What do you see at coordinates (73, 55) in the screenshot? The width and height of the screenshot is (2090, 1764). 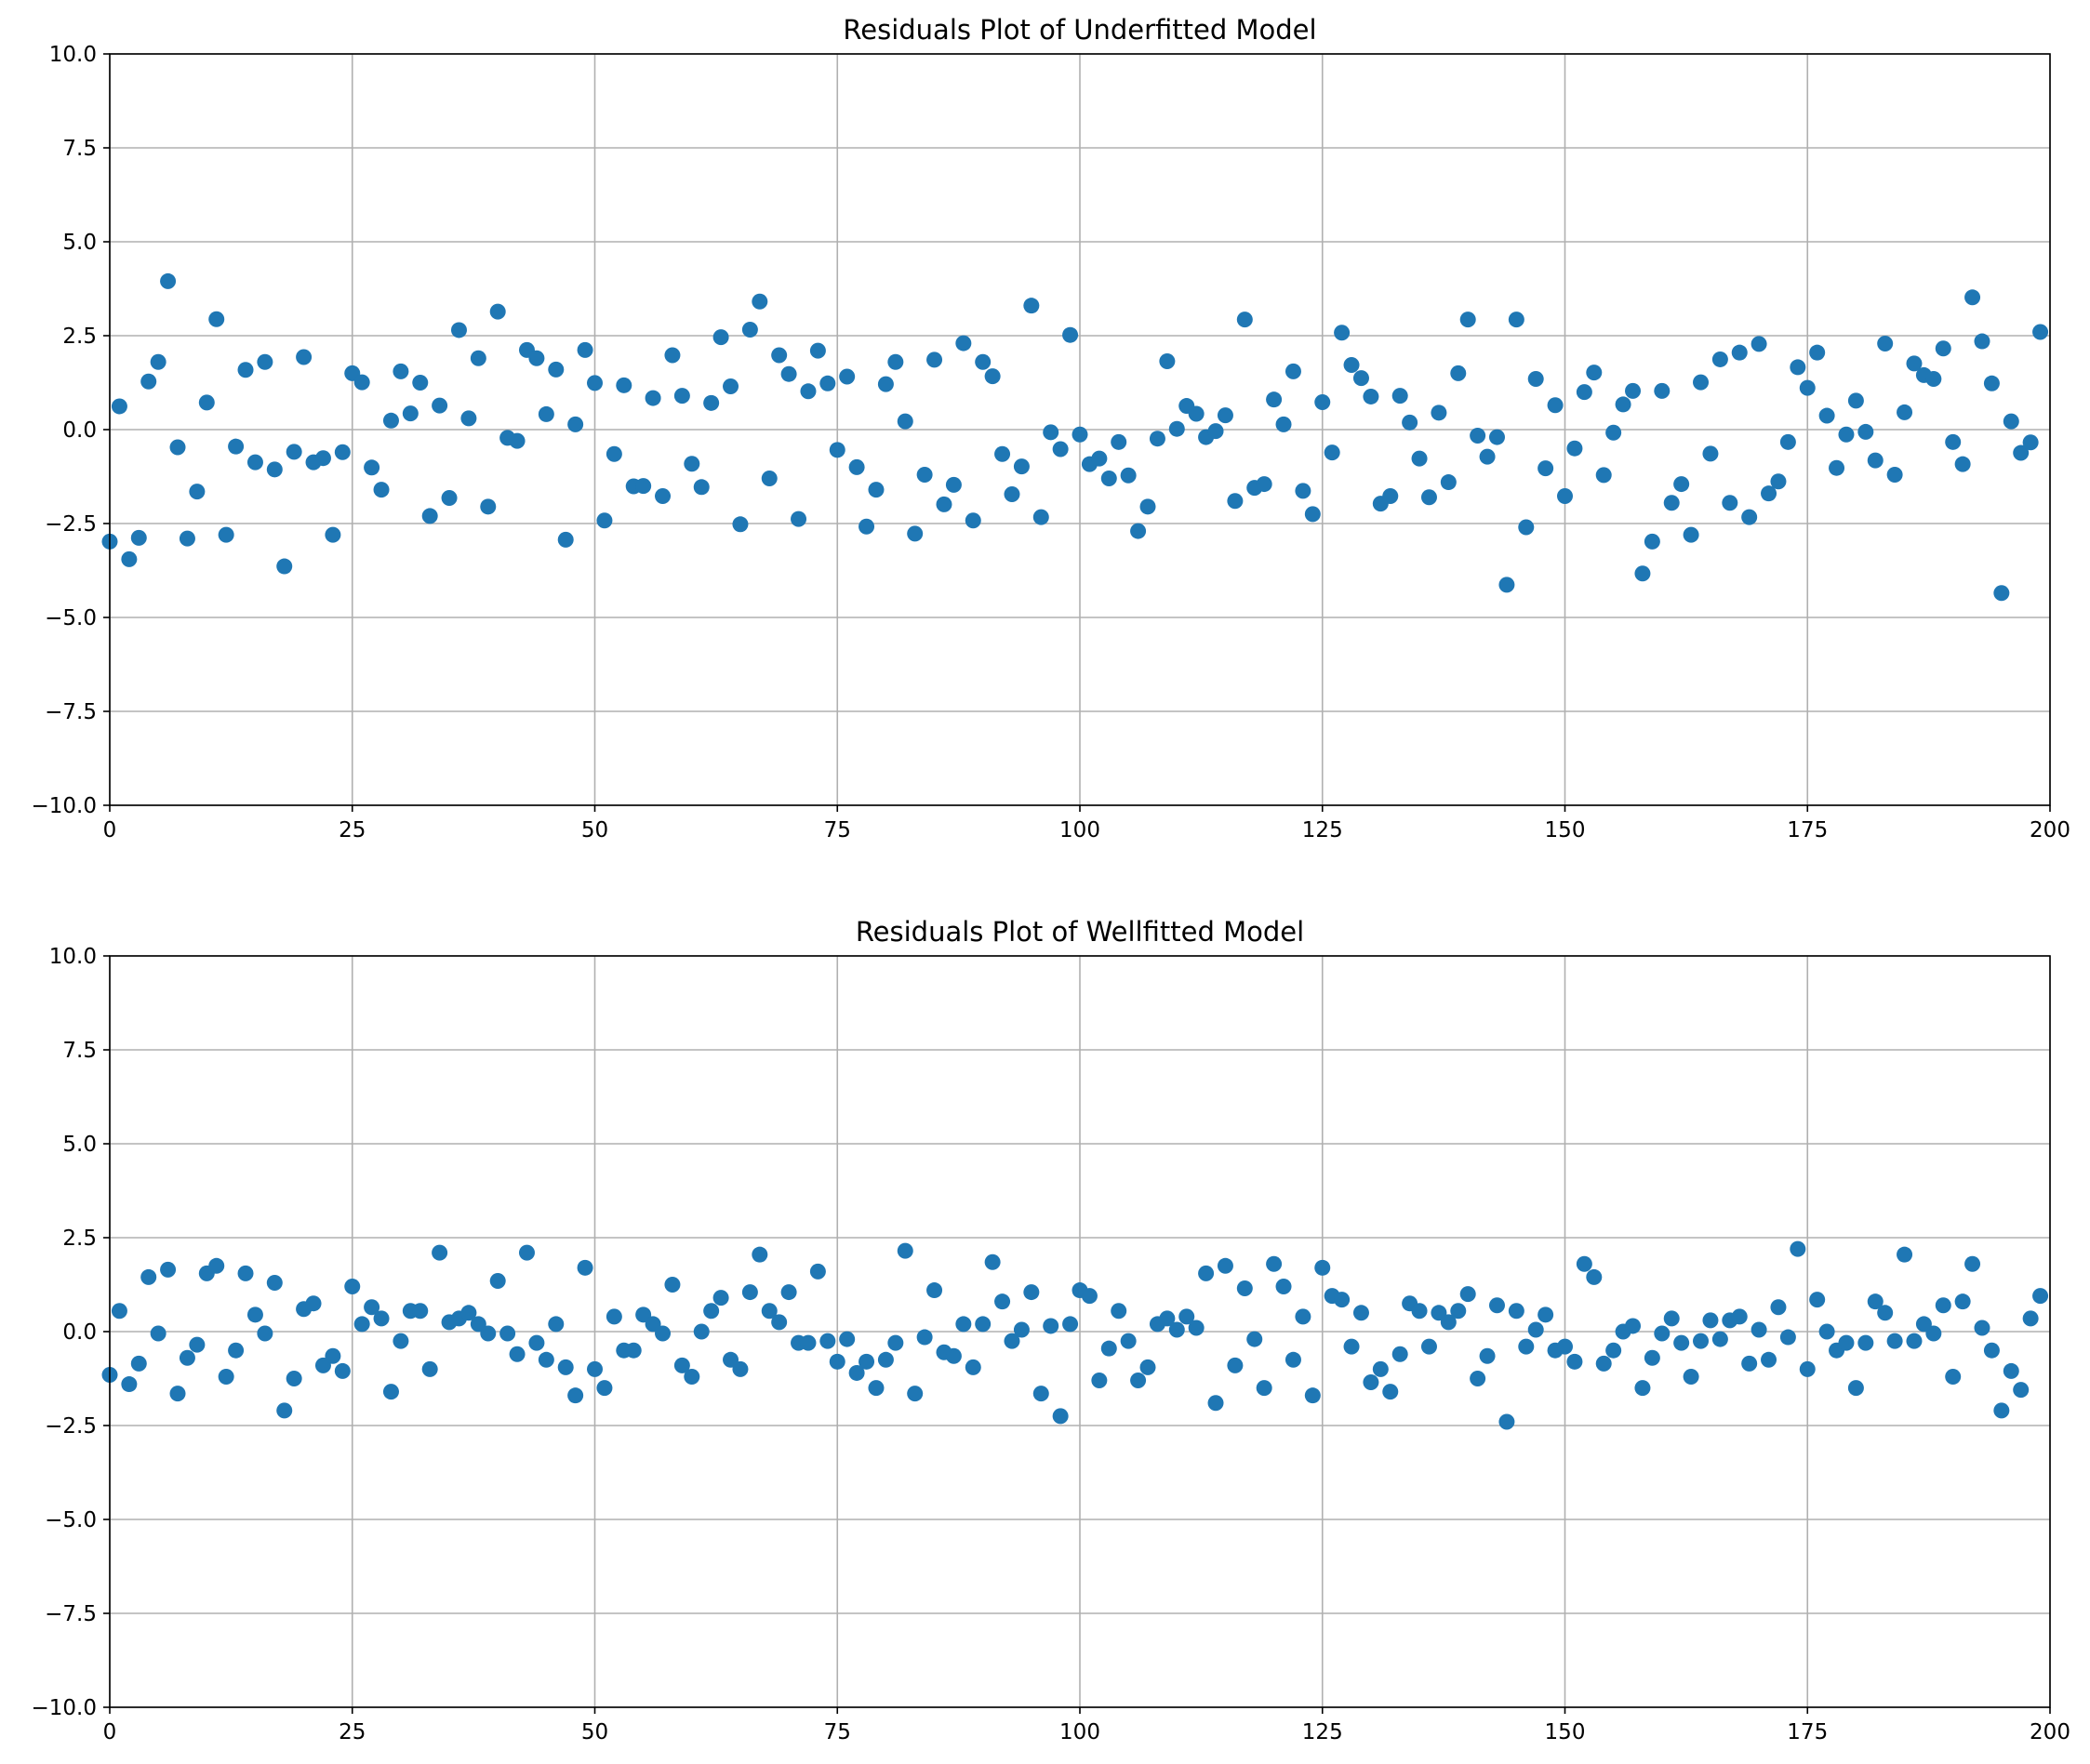 I see `y-tick-label: 10.0` at bounding box center [73, 55].